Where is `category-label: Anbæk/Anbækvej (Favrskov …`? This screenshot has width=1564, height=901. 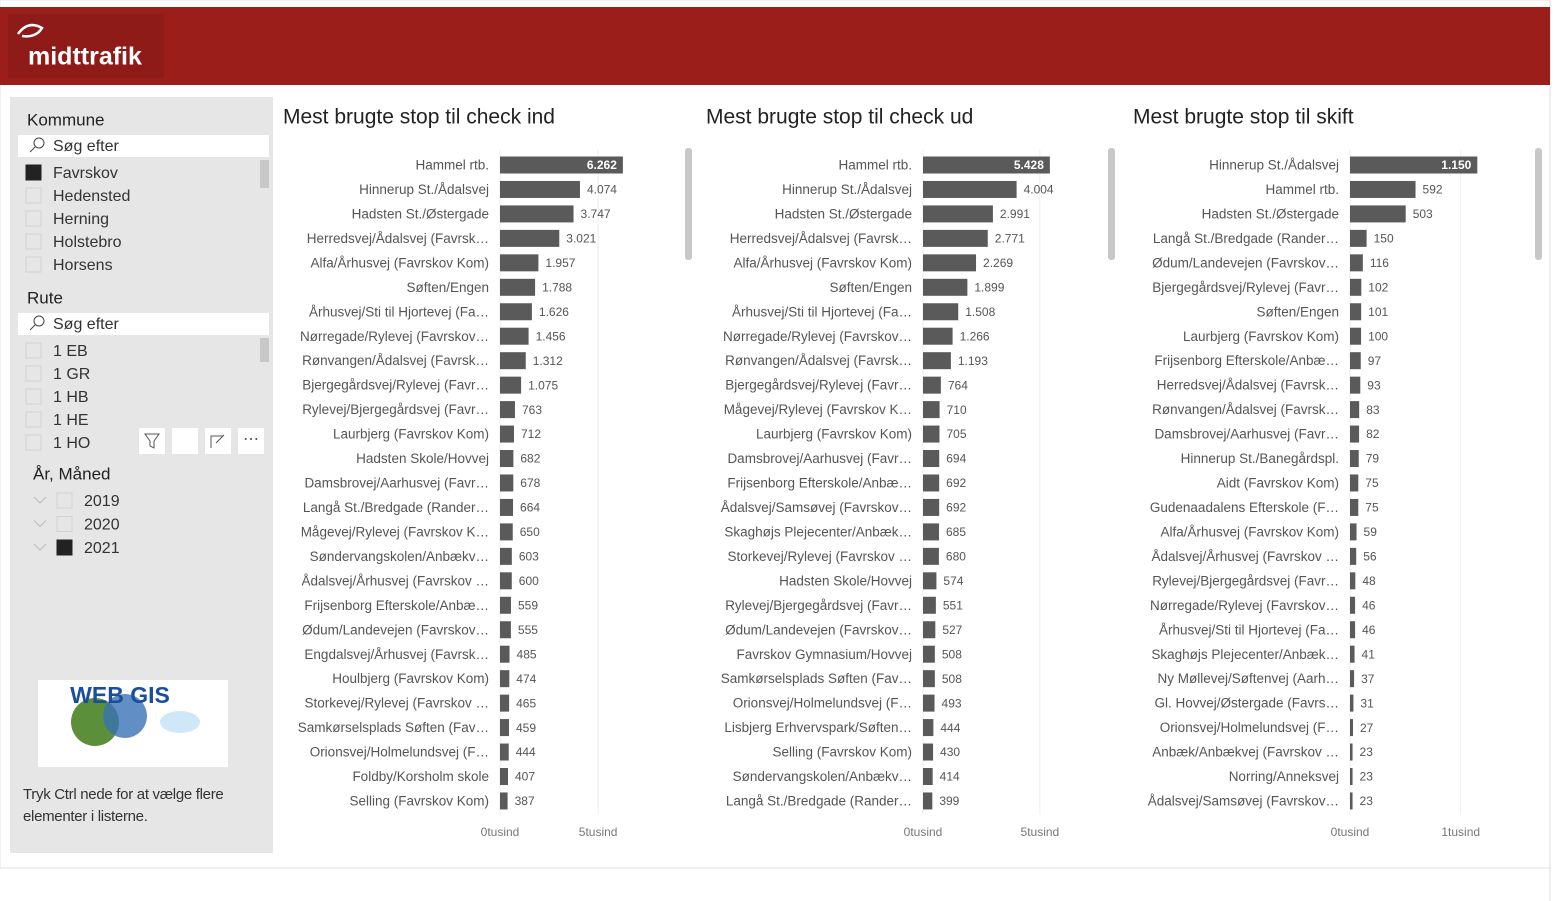
category-label: Anbæk/Anbækvej (Favrskov … is located at coordinates (1245, 752).